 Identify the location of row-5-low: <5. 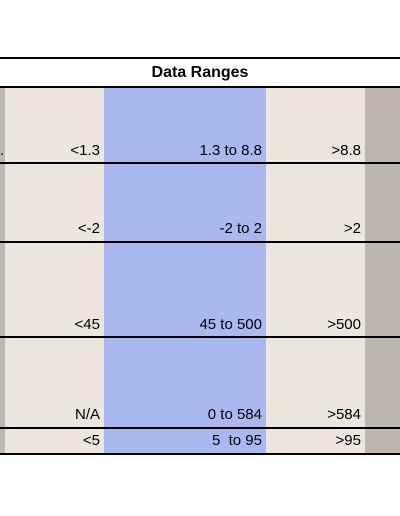
(91, 440).